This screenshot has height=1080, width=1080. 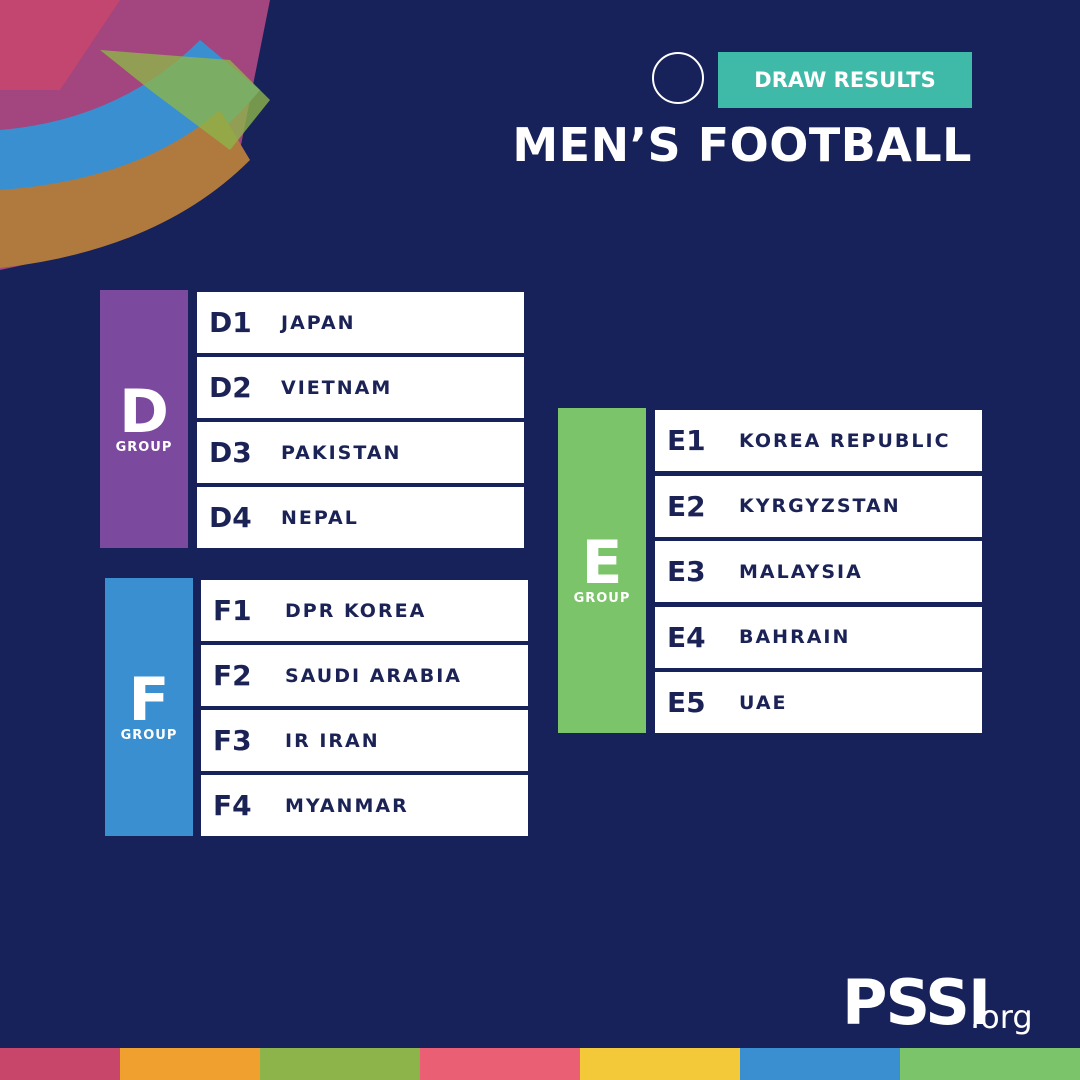 I want to click on group-block: F GROUP, so click(x=149, y=707).